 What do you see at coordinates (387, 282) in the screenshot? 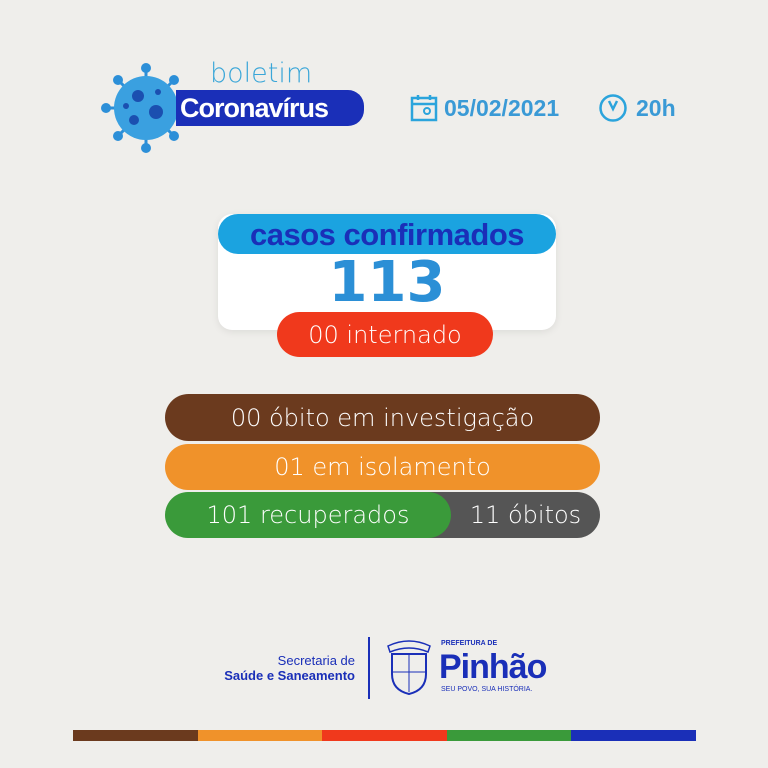
I see `confirmed-value: 113` at bounding box center [387, 282].